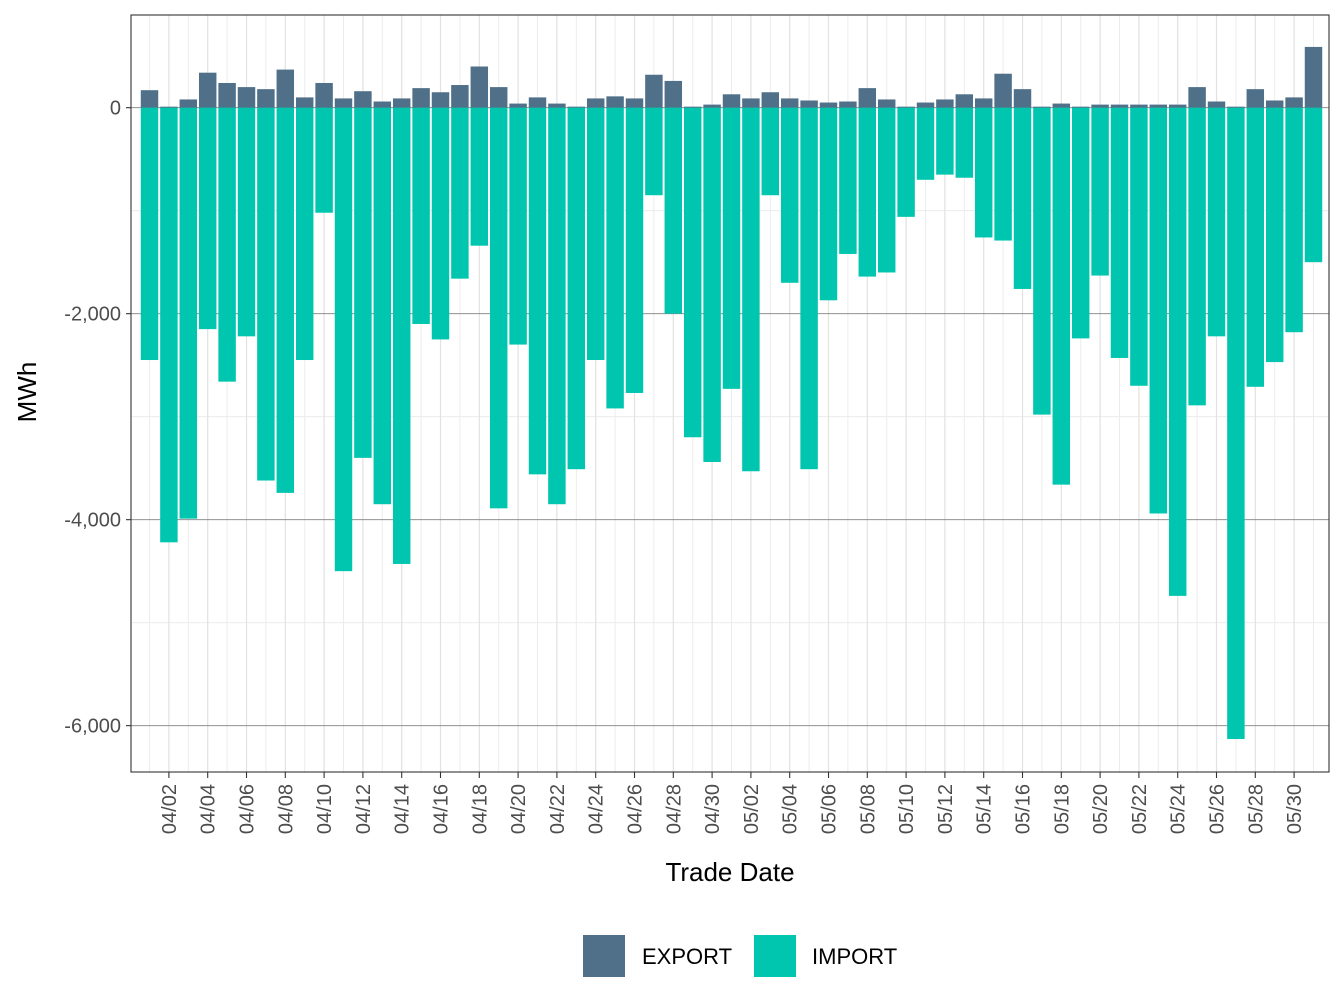 Image resolution: width=1344 pixels, height=1008 pixels. I want to click on y-axis-title: MWh, so click(27, 392).